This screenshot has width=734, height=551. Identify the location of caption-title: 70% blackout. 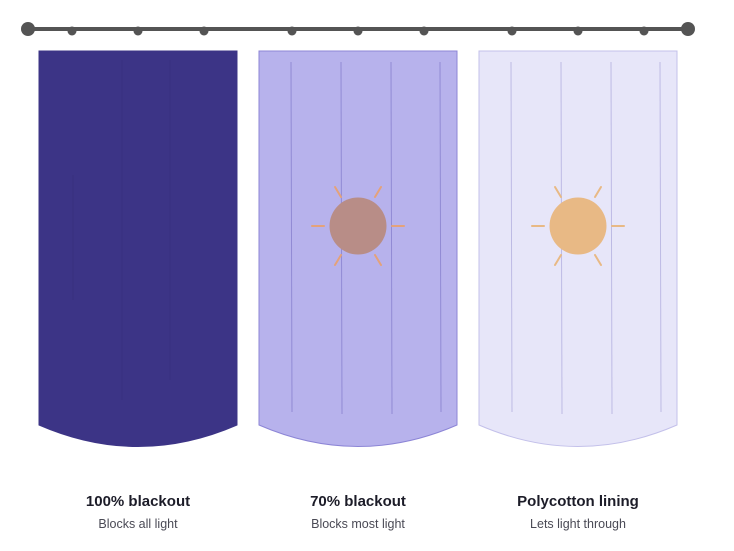
(358, 501).